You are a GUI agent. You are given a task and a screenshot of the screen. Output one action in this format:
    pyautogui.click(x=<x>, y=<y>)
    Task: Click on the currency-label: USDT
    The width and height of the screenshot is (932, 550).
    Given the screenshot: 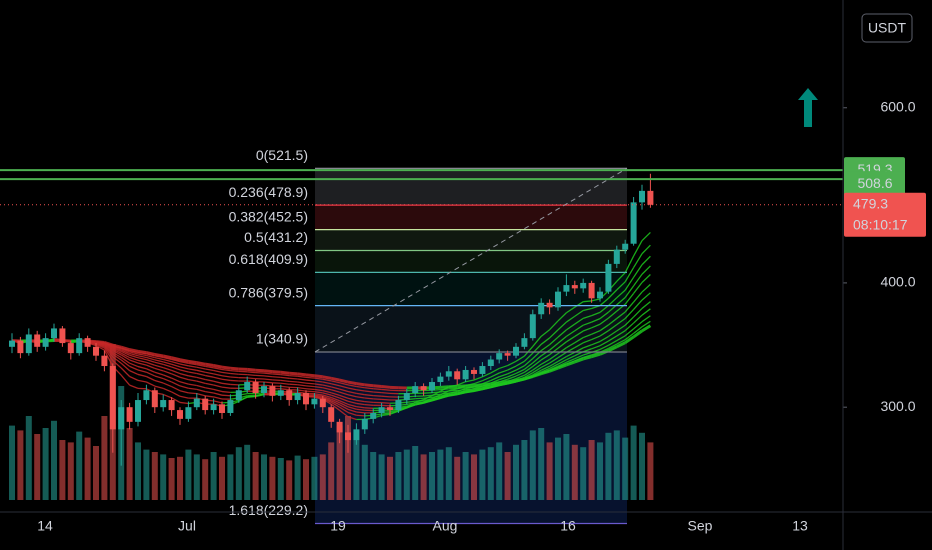 What is the action you would take?
    pyautogui.click(x=887, y=28)
    